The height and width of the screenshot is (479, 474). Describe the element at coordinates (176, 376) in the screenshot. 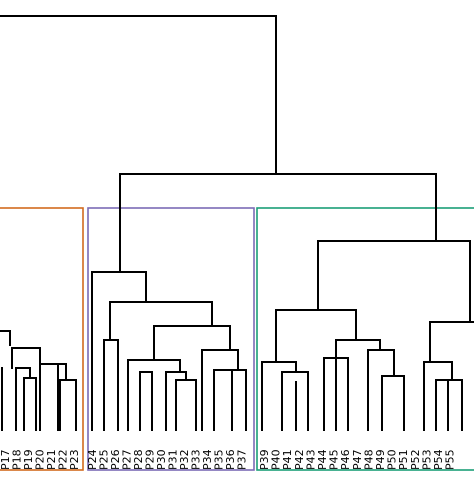

I see `branch-mid-m` at that location.